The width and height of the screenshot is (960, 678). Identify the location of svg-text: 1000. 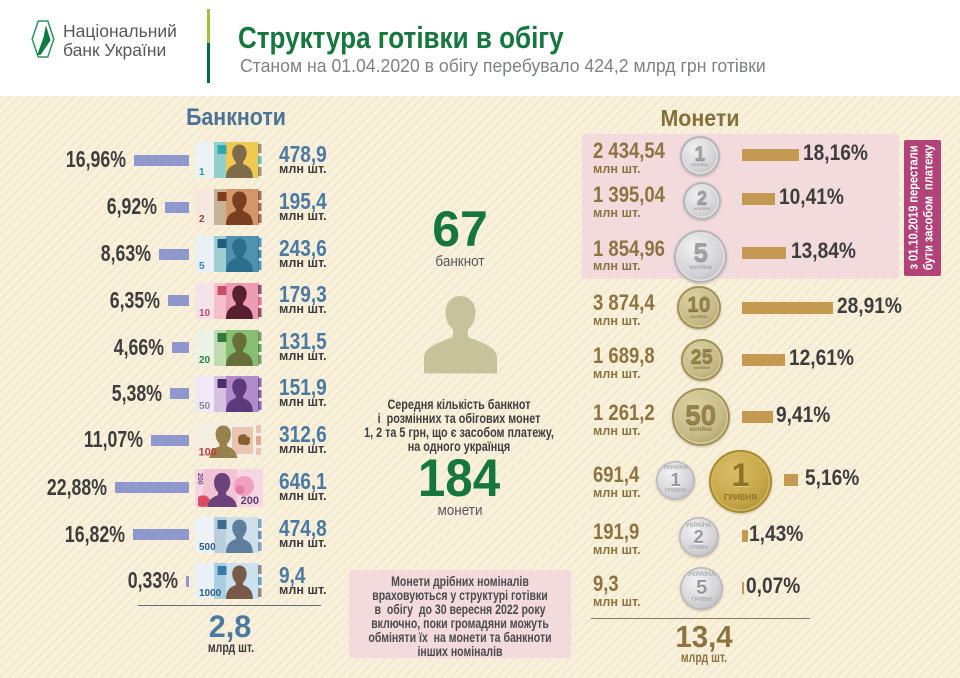
(210, 593).